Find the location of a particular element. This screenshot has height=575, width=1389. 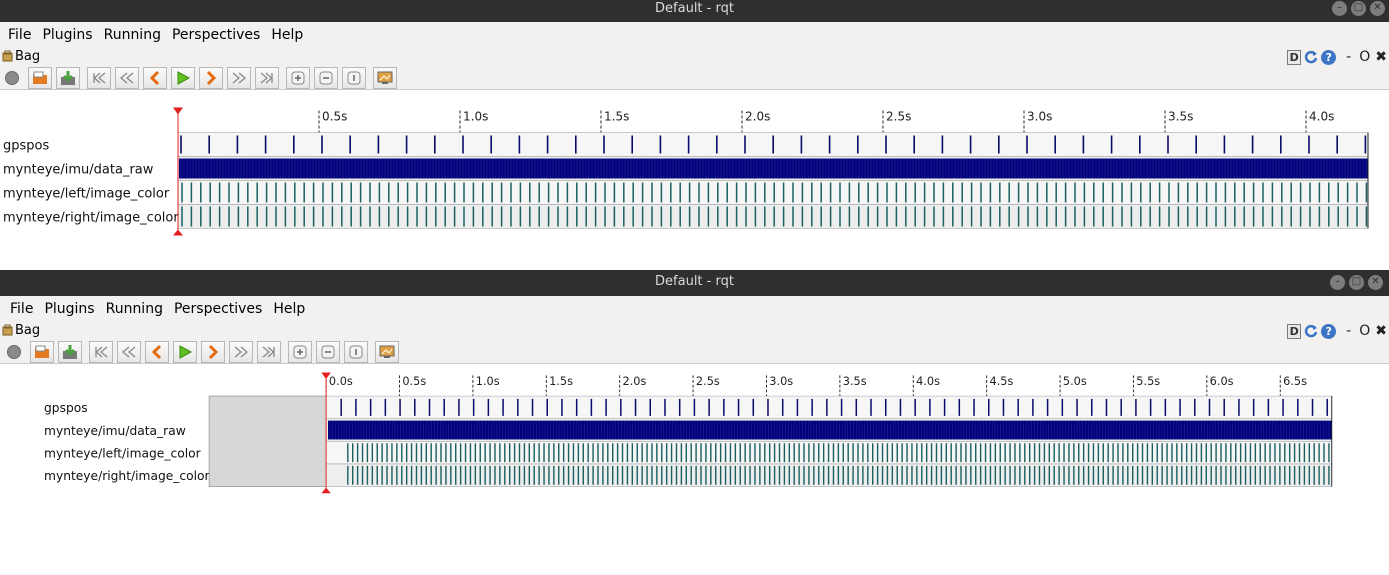

tick-label: 1.0s is located at coordinates (475, 117).